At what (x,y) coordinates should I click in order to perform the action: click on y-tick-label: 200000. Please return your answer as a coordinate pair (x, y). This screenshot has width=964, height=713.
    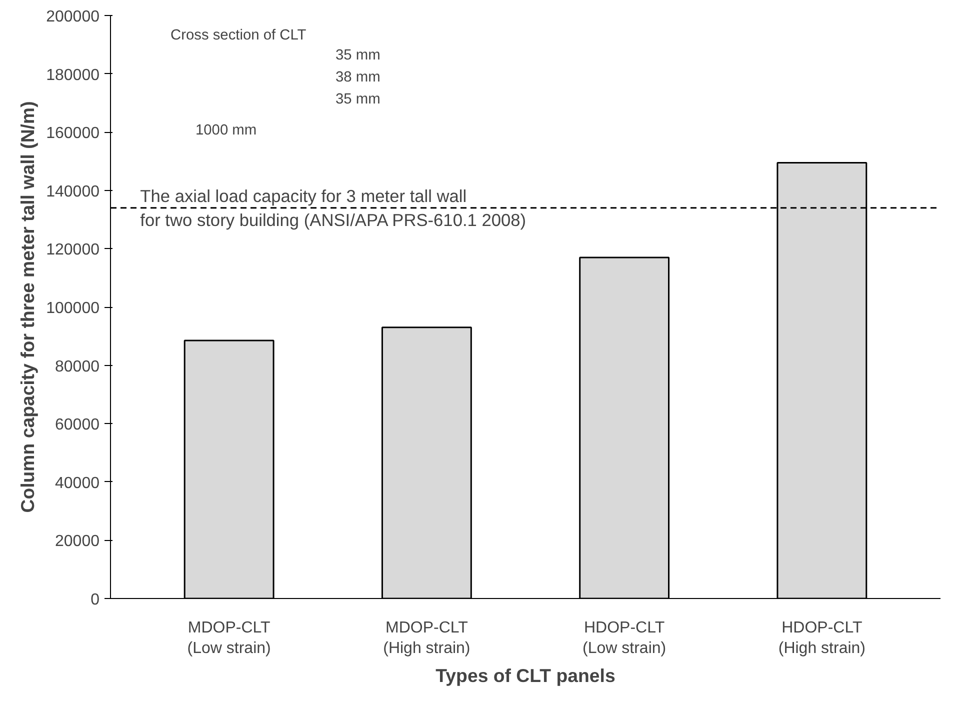
    Looking at the image, I should click on (73, 17).